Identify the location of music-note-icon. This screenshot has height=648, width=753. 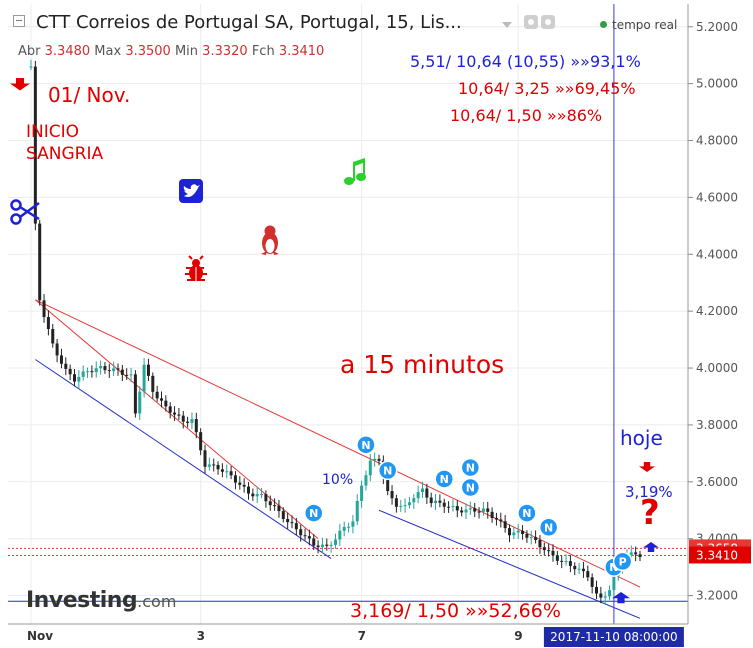
(355, 171).